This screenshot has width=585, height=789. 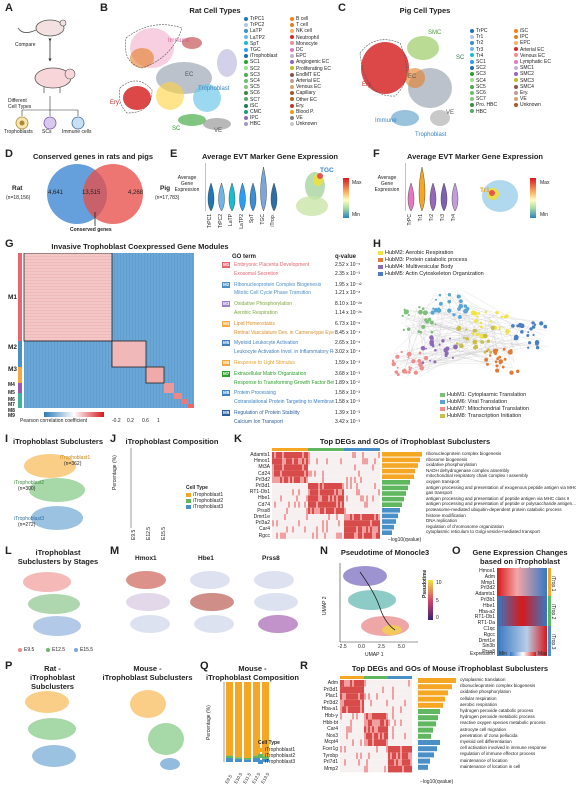 I want to click on g-go-term: Lipid Homeostasis, so click(x=254, y=323).